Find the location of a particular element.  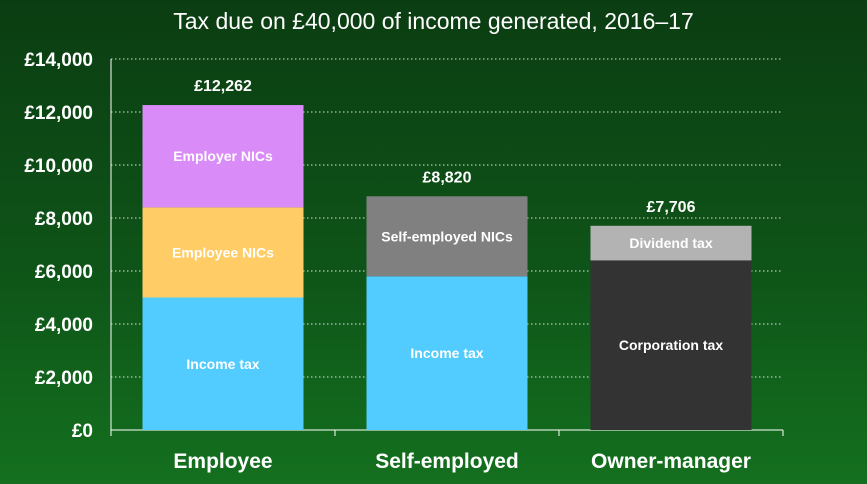

segment-label: Corporation tax is located at coordinates (671, 345).